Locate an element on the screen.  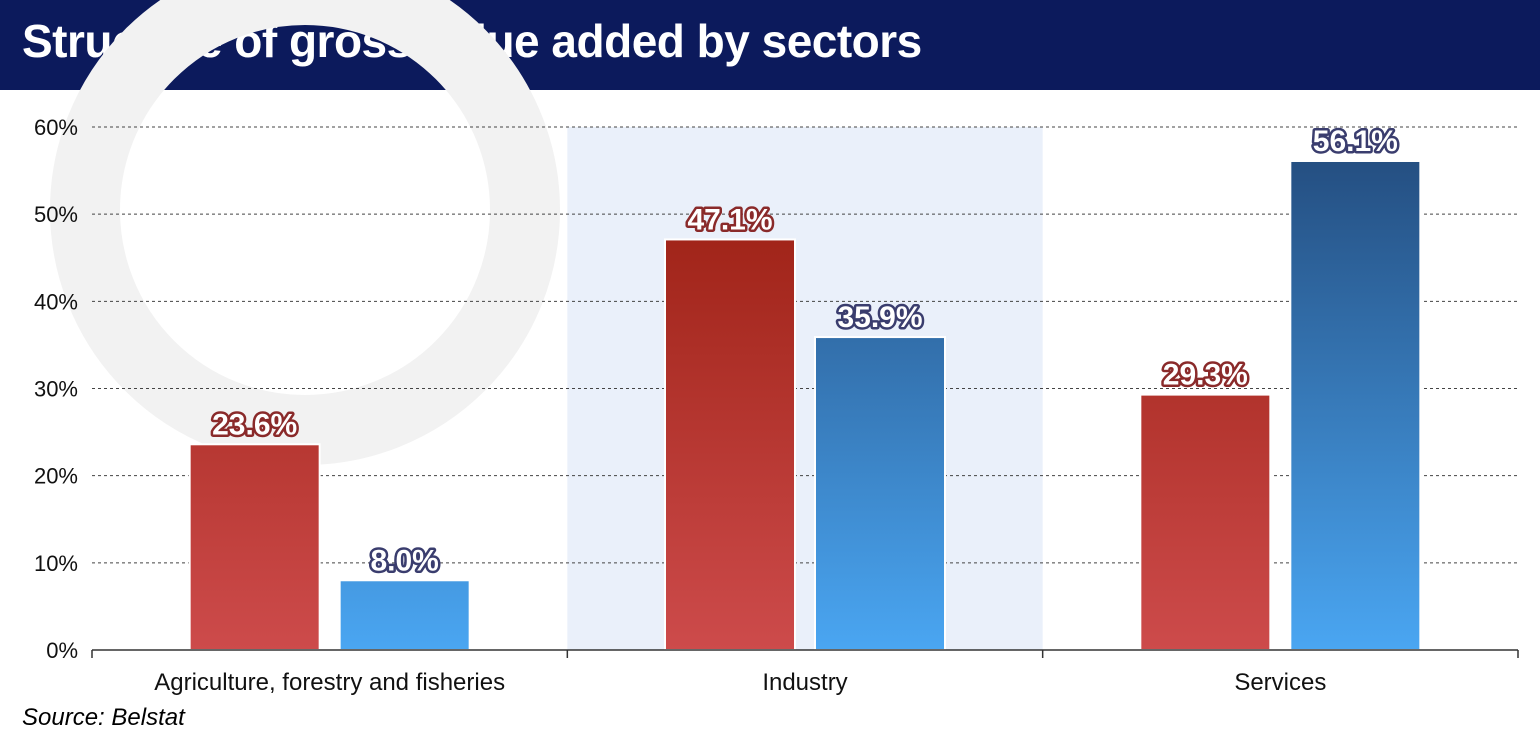
bar-series2-cat2 is located at coordinates (880, 493).